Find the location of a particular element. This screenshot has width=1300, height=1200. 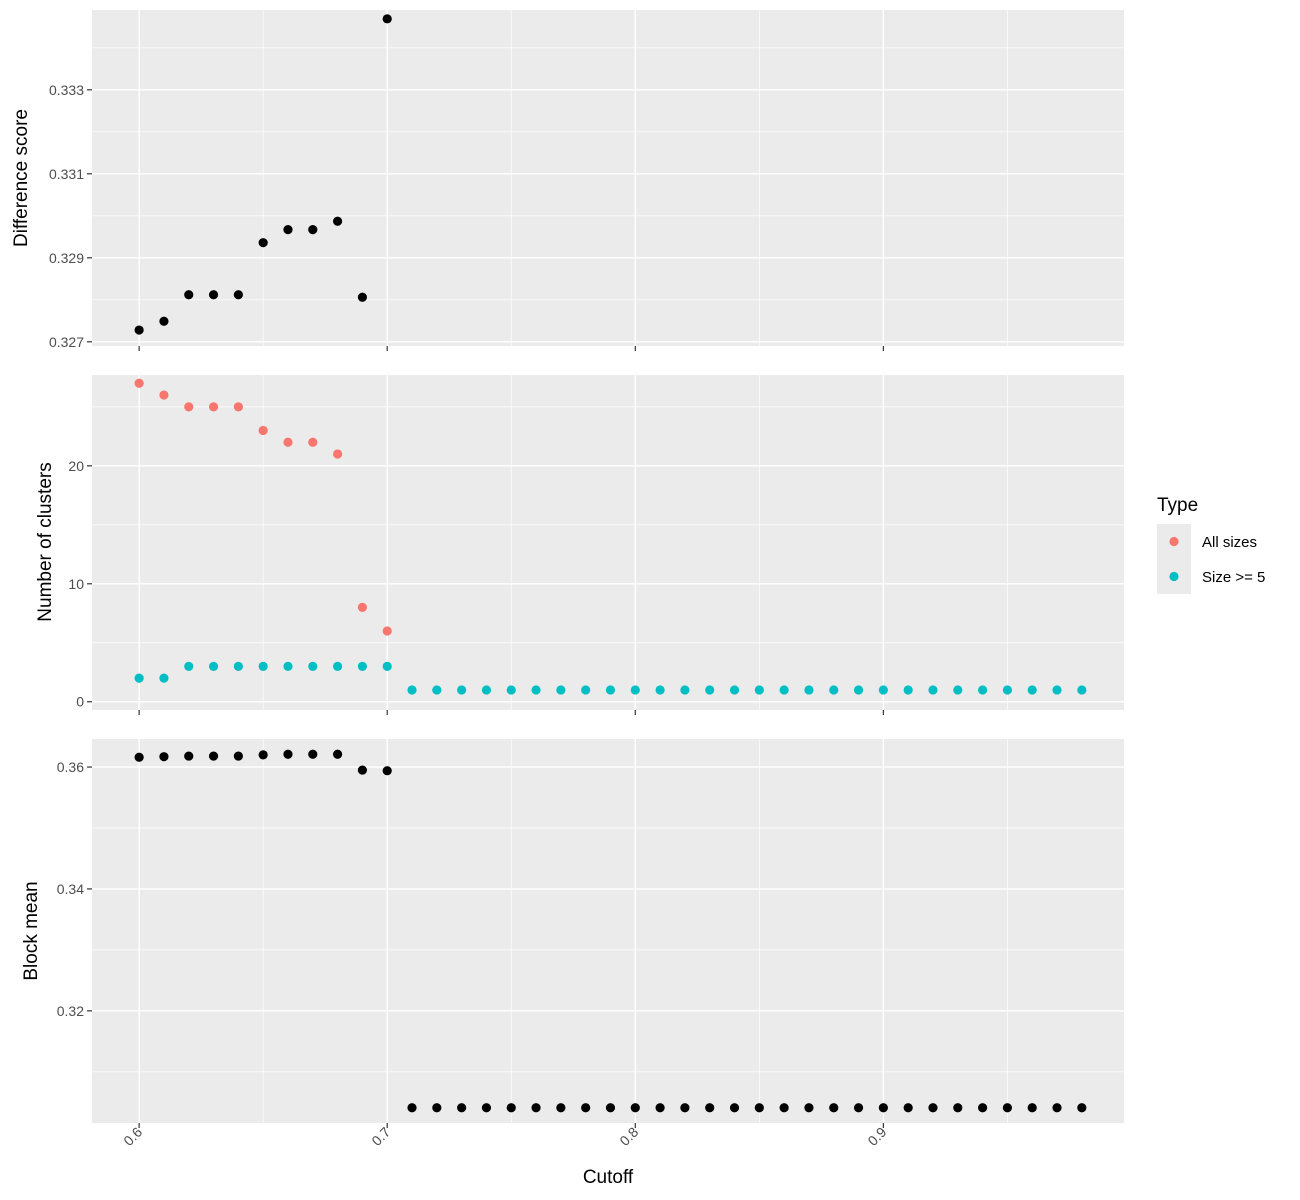

legend: Type All sizes Size >= 5 is located at coordinates (1211, 544).